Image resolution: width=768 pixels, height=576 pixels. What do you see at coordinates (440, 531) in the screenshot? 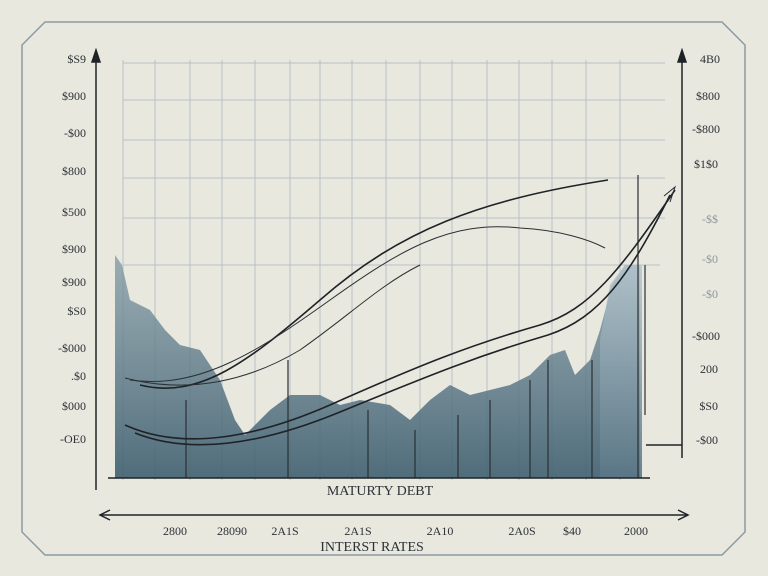
I see `x-tick-label: 2A10` at bounding box center [440, 531].